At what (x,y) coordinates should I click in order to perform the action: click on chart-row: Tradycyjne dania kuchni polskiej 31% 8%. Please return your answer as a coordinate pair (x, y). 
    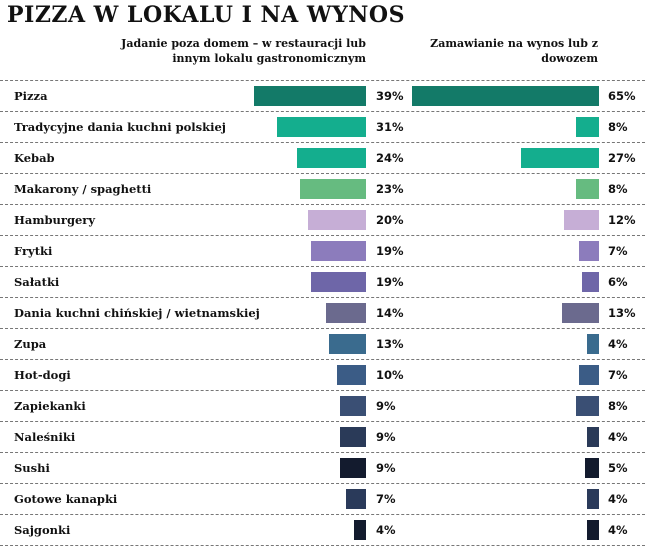
    Looking at the image, I should click on (322, 126).